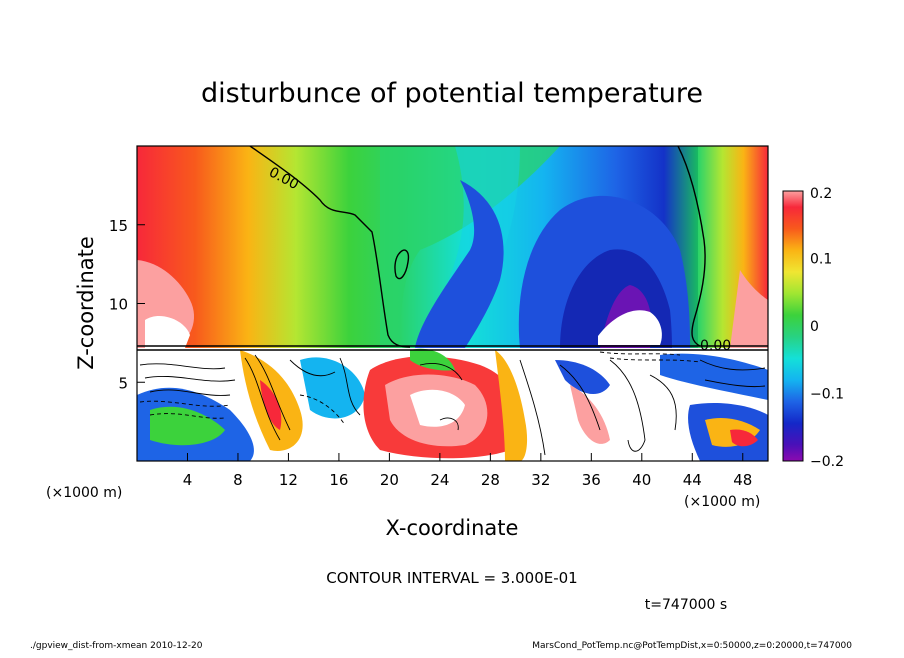 This screenshot has width=904, height=658. Describe the element at coordinates (452, 348) in the screenshot. I see `interface-line` at that location.